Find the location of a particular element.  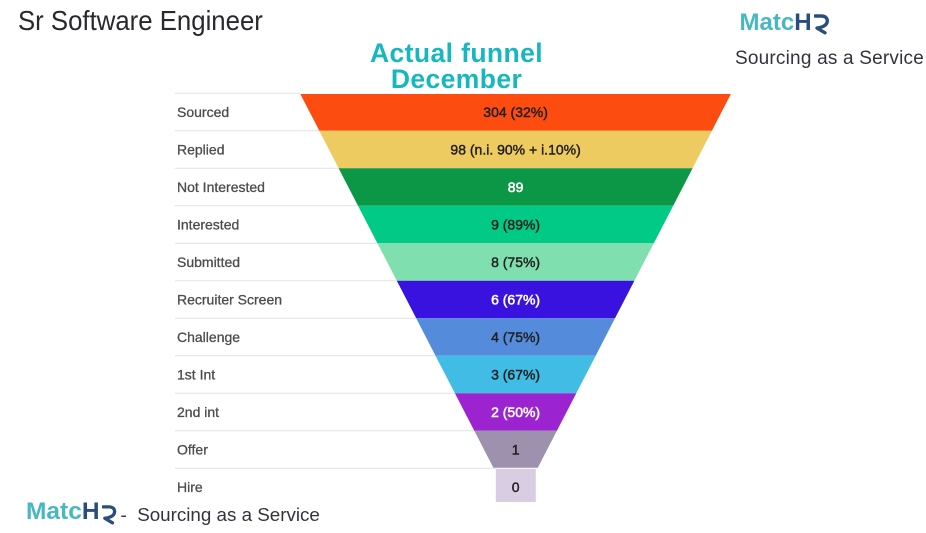

svg-text: 8 (75%) is located at coordinates (515, 262).